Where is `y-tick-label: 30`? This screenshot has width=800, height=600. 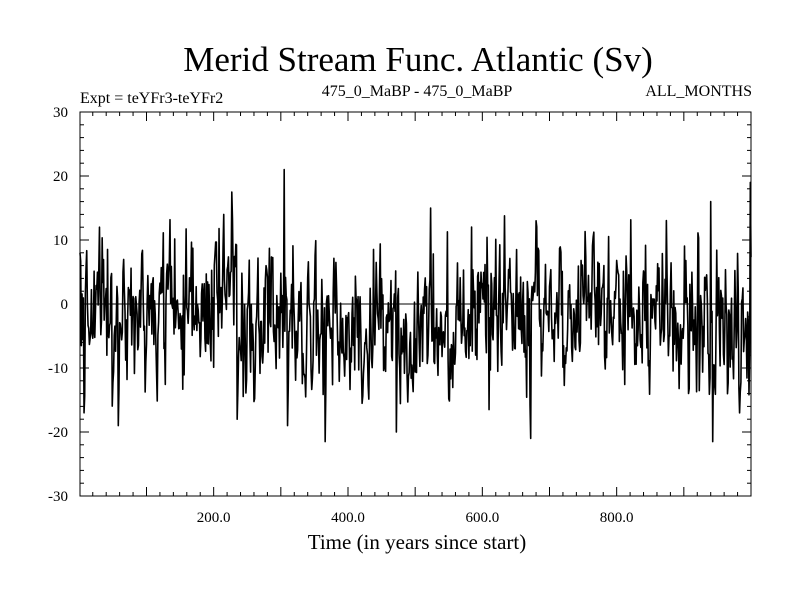 y-tick-label: 30 is located at coordinates (60, 113).